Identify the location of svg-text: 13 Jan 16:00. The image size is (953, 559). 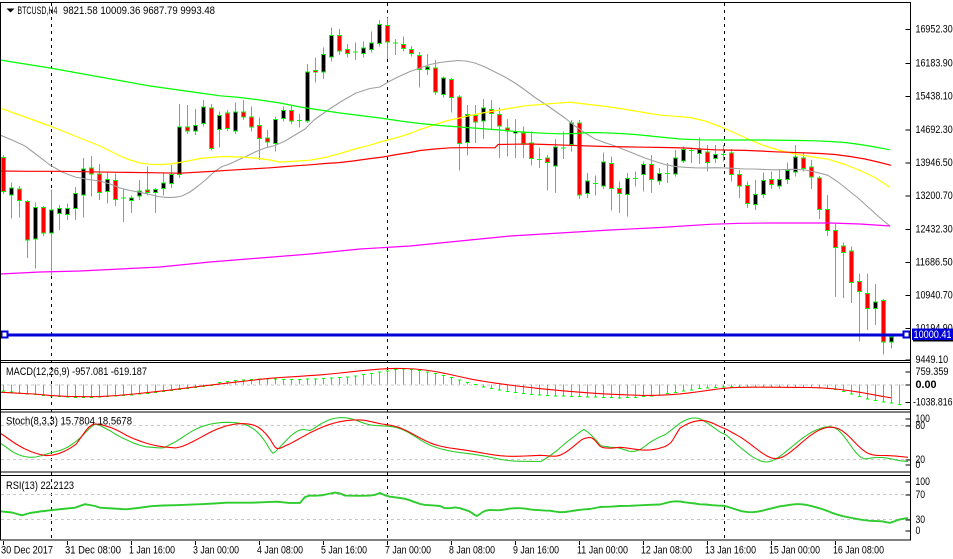
(730, 551).